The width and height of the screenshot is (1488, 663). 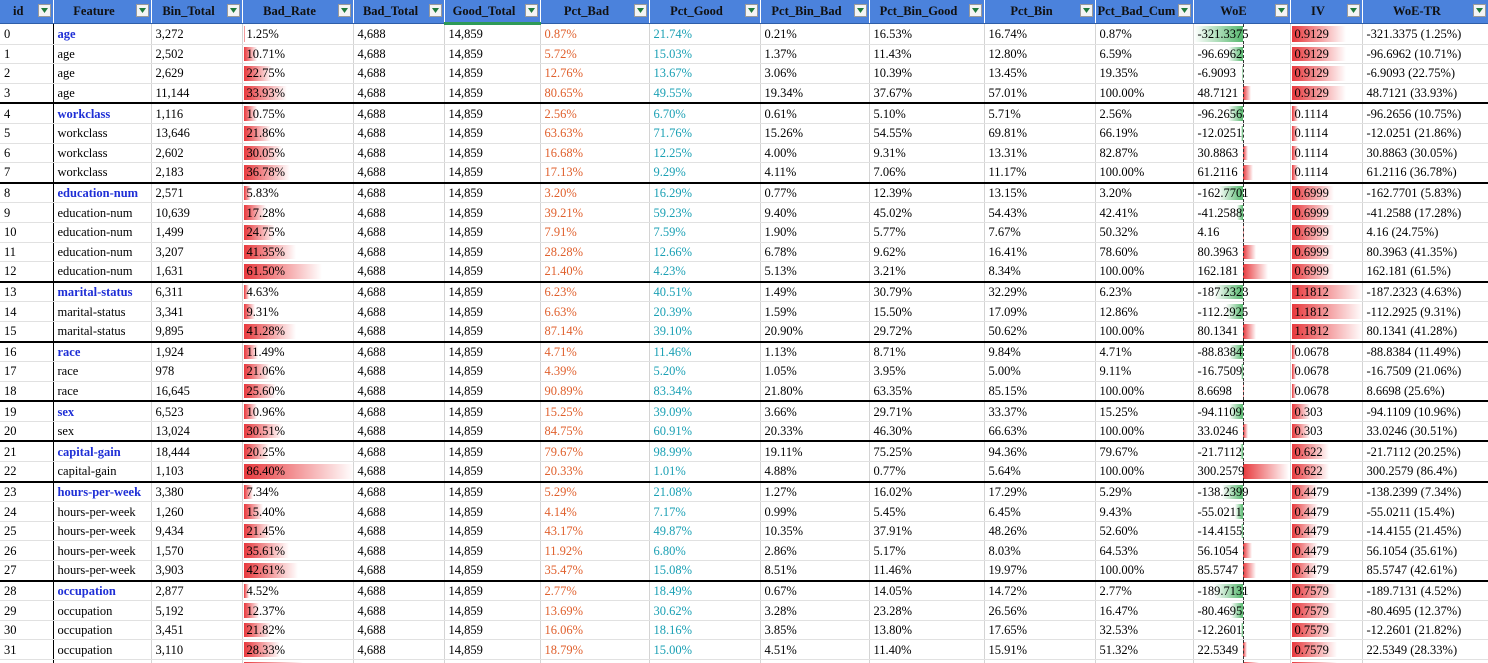 I want to click on cell-pct-bin: 16.74%, so click(x=1040, y=34).